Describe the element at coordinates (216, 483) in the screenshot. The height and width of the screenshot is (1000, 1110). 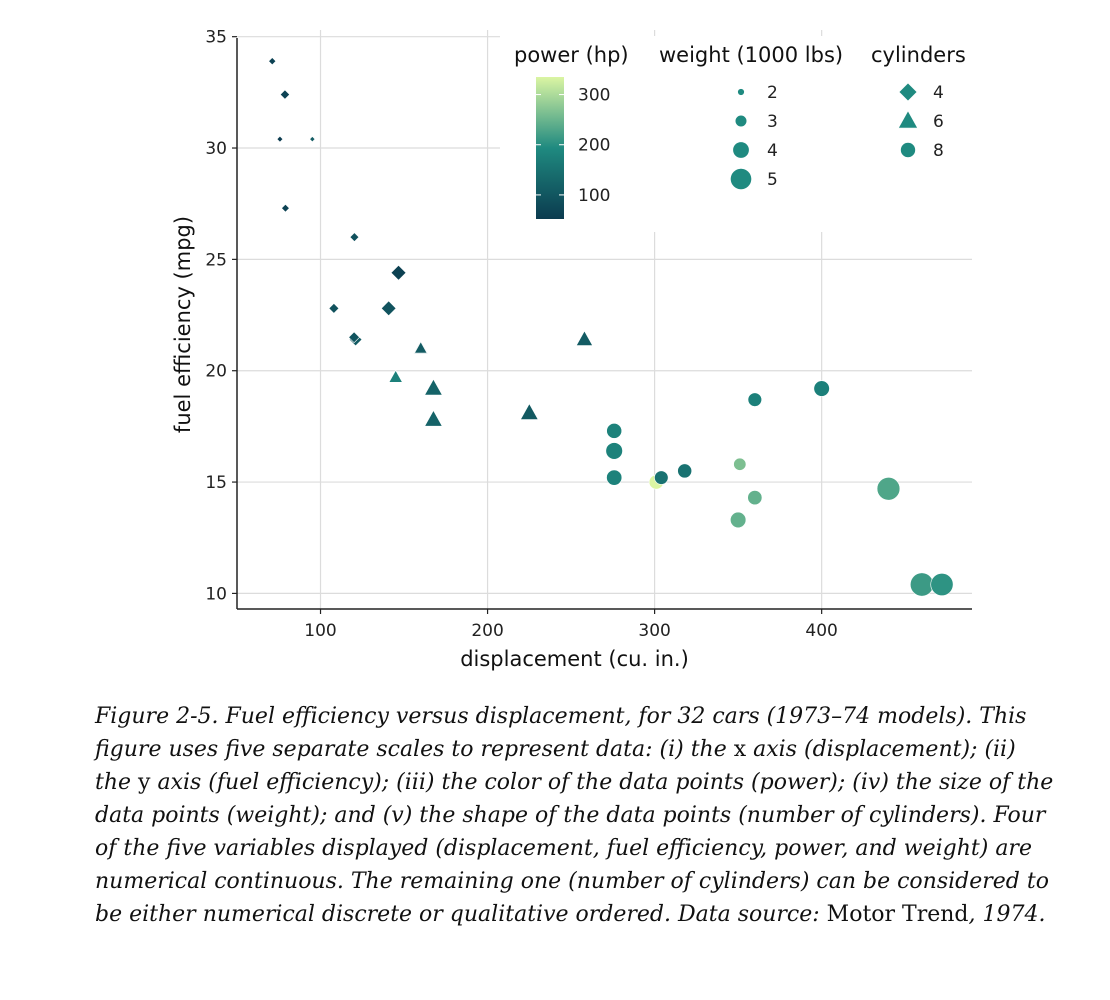
I see `y-tick-label: 15` at that location.